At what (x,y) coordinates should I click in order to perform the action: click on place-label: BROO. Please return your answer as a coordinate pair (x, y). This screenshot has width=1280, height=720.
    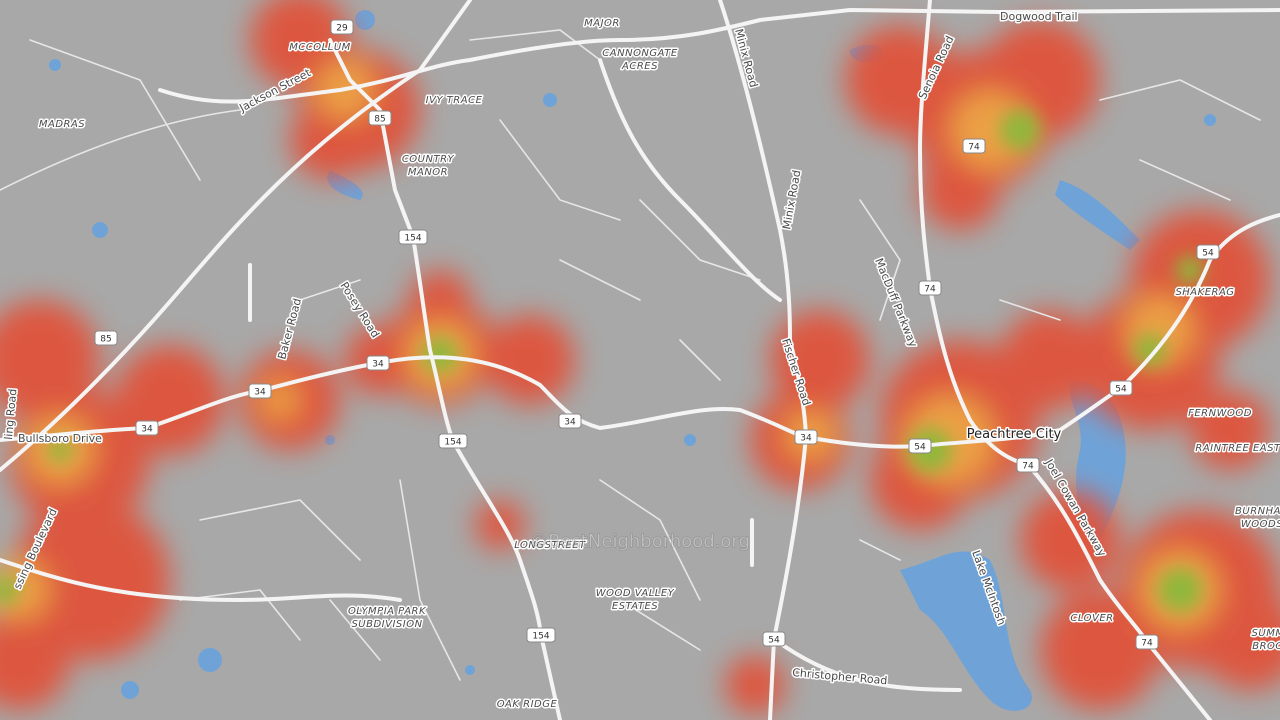
    Looking at the image, I should click on (1266, 646).